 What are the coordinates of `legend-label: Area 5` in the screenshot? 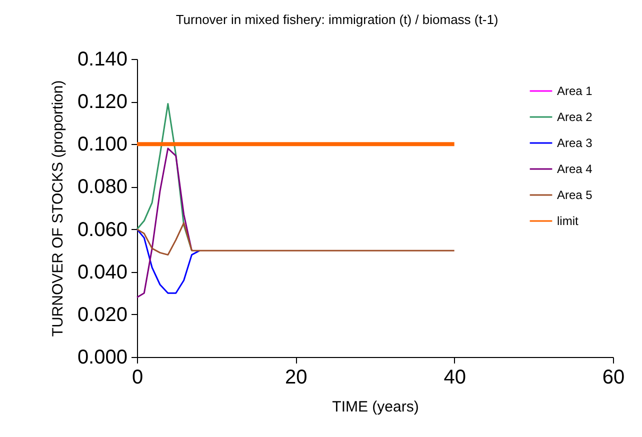 It's located at (575, 195).